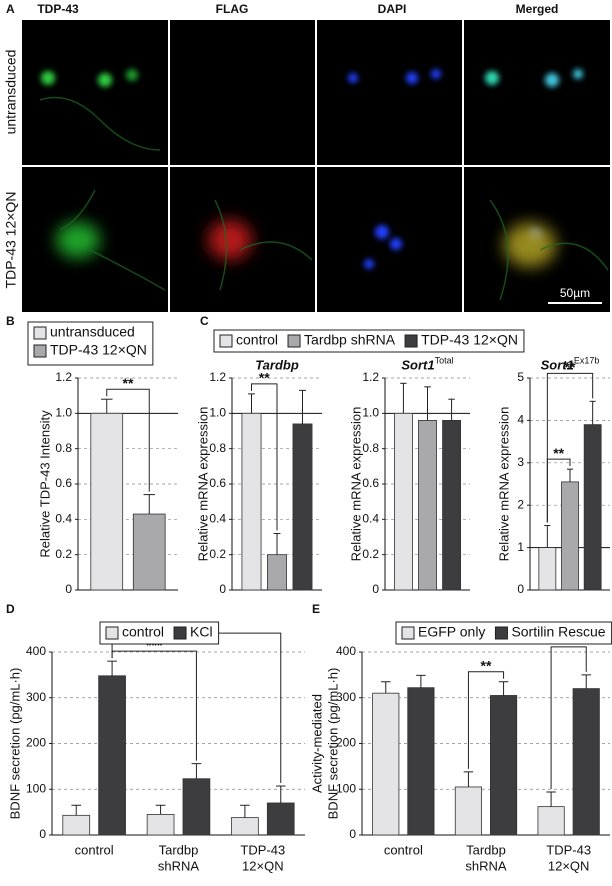  What do you see at coordinates (92, 332) in the screenshot?
I see `legend-label: untransduced` at bounding box center [92, 332].